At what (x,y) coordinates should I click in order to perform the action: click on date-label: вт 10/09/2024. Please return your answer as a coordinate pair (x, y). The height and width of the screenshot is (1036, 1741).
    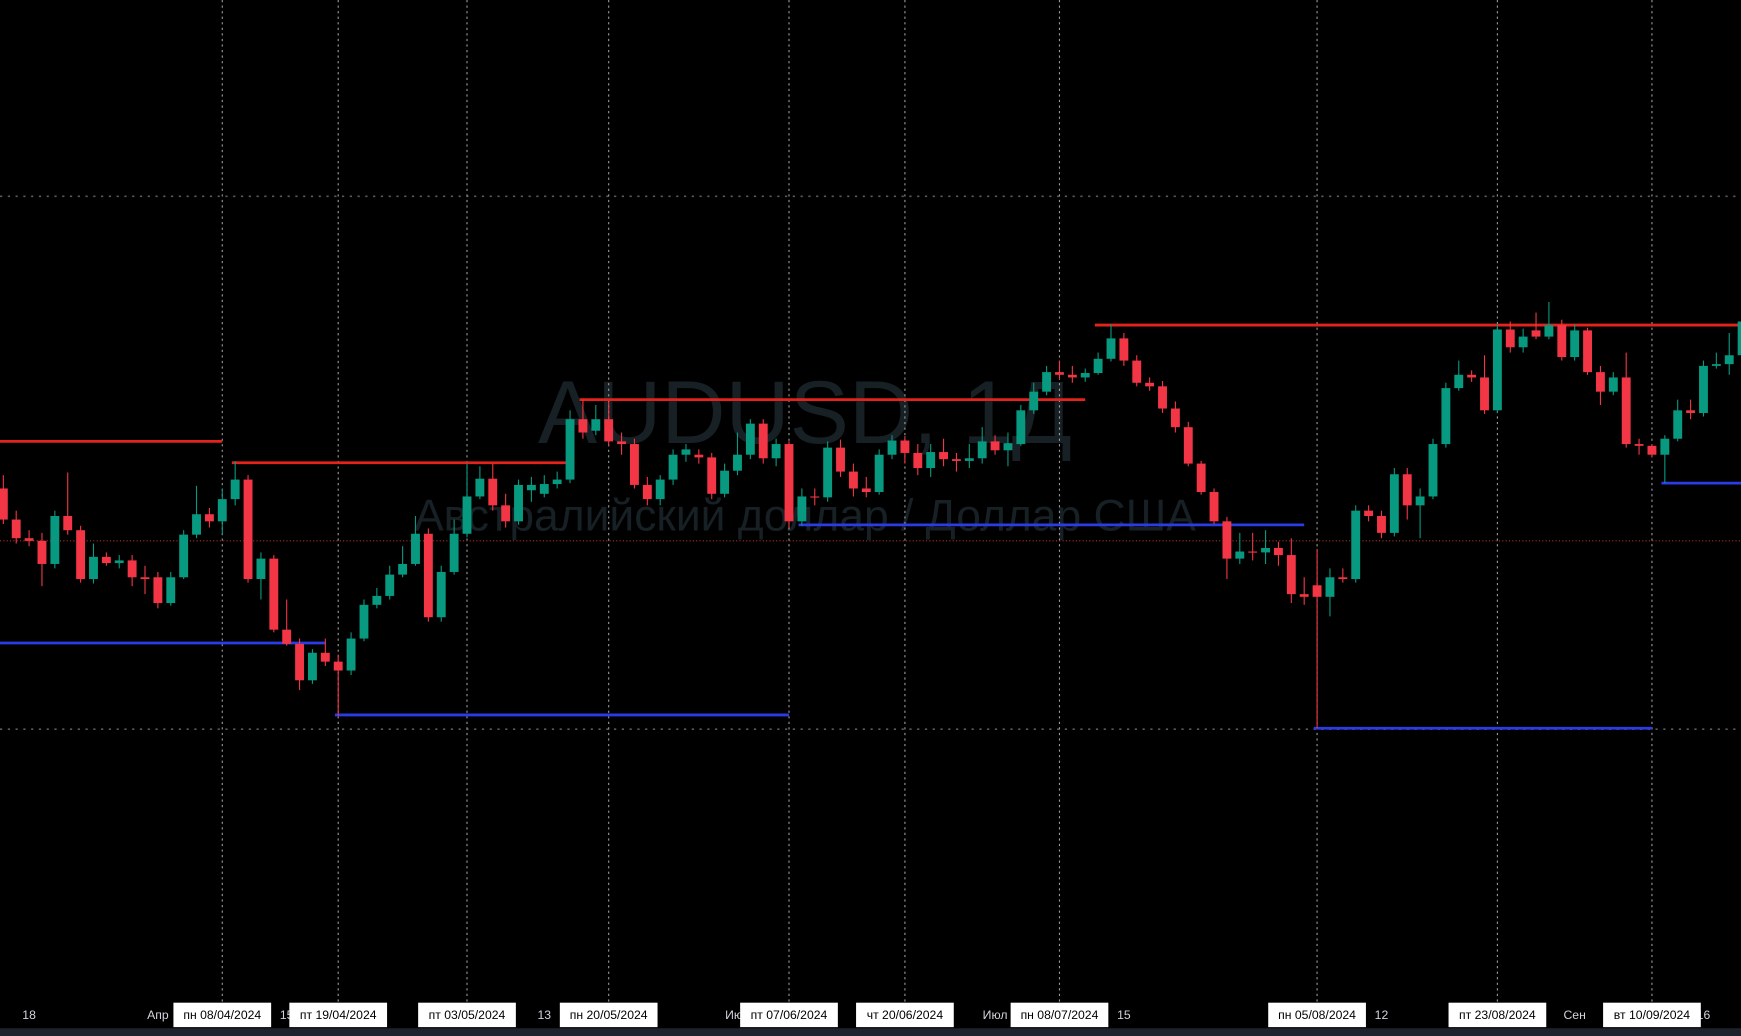
    Looking at the image, I should click on (1652, 1015).